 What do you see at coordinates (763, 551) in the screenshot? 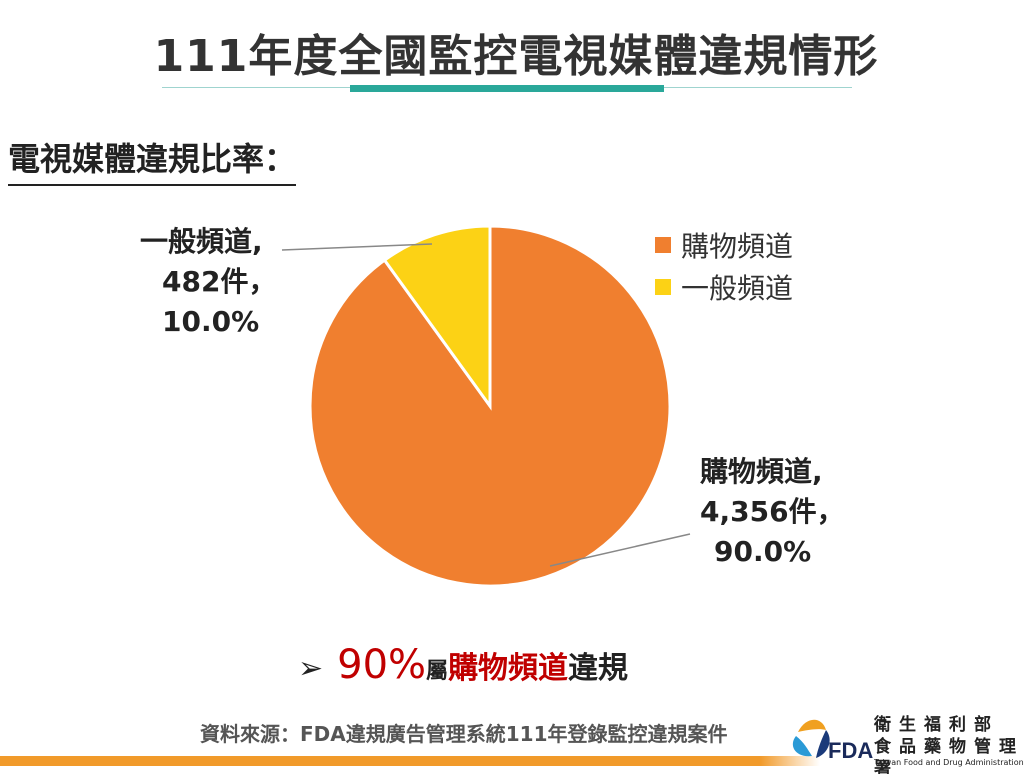
I see `data-label-shopping-pct: 90.0%` at bounding box center [763, 551].